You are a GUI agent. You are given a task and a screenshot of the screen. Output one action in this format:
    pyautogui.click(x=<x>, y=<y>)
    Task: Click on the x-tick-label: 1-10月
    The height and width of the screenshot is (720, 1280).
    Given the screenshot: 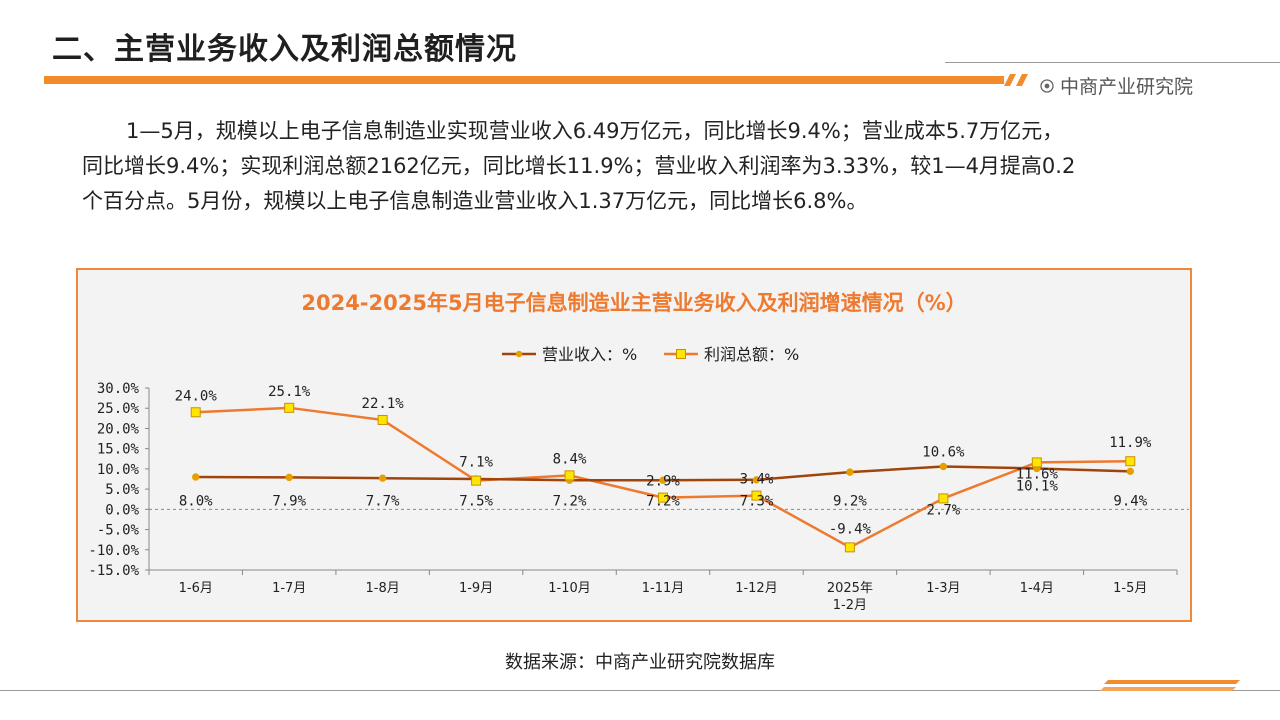 What is the action you would take?
    pyautogui.click(x=569, y=588)
    